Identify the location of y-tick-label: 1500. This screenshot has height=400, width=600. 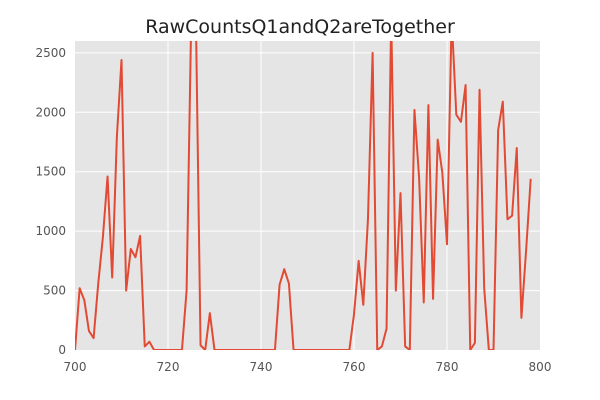
(50, 172).